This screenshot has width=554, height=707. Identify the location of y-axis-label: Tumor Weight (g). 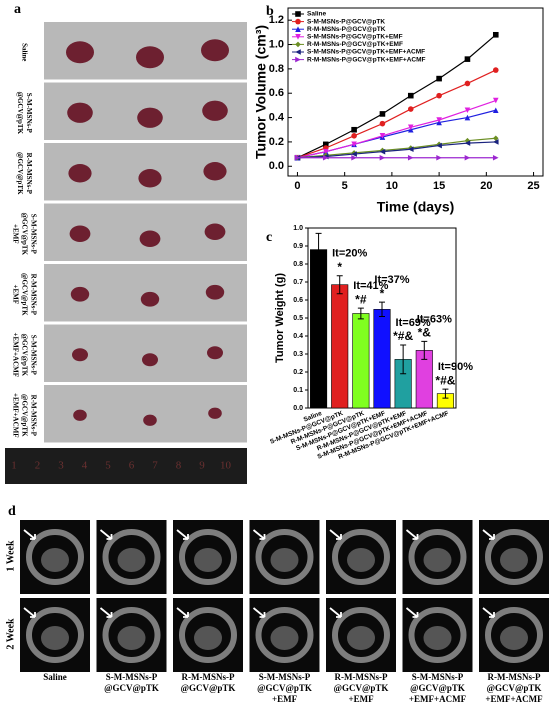
(280, 318).